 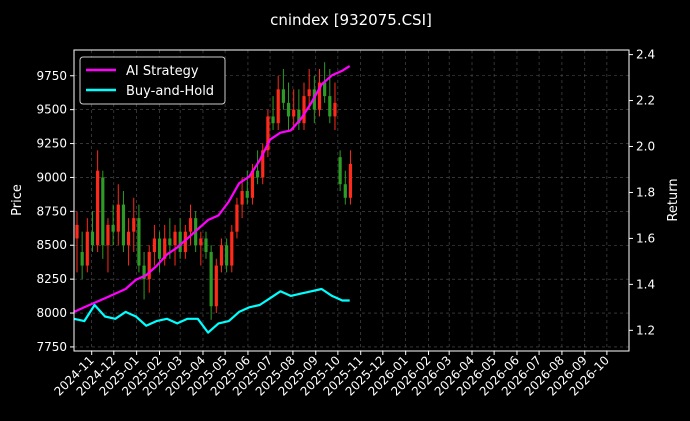 I want to click on y-tick-label: 9500, so click(x=51, y=110).